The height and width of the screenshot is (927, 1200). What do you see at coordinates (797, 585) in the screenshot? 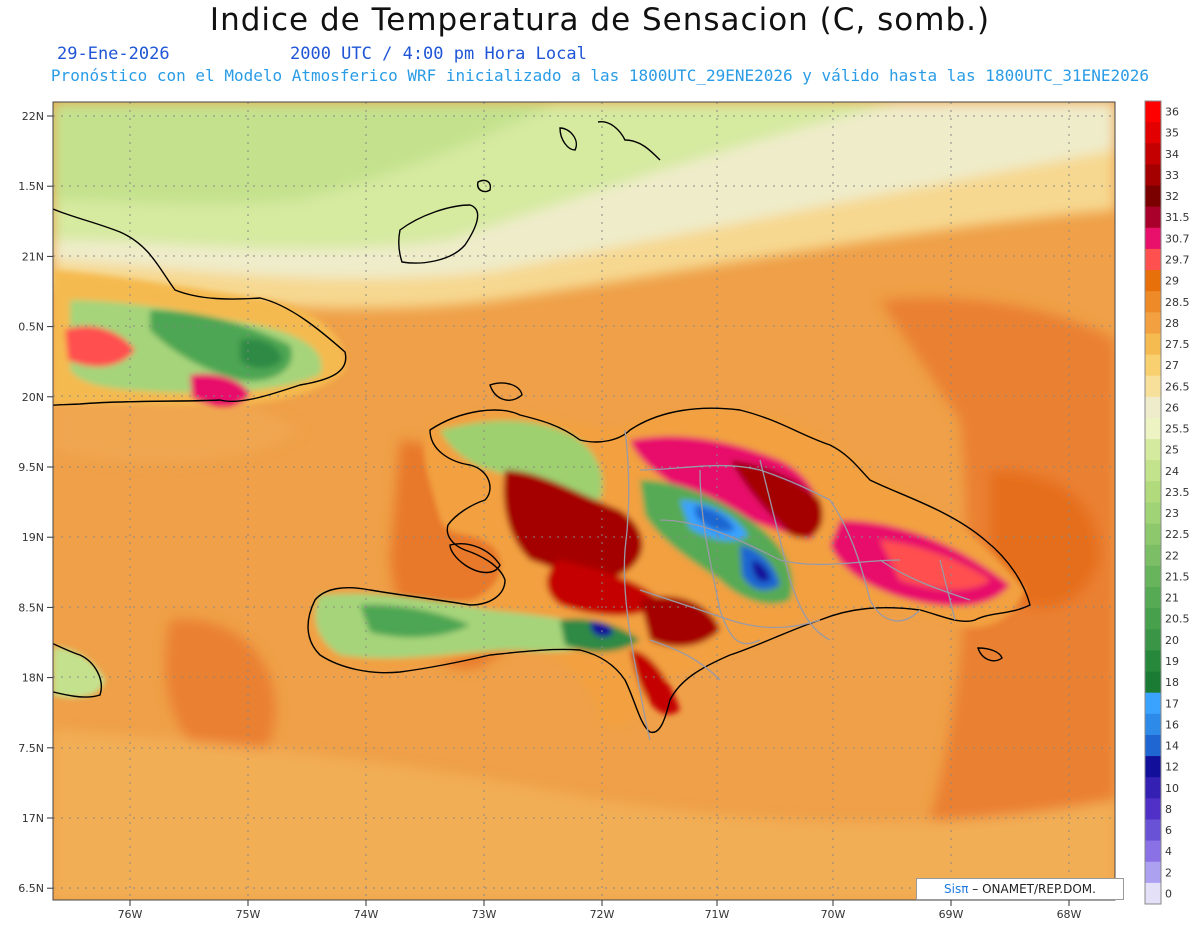
I see `province-borders` at bounding box center [797, 585].